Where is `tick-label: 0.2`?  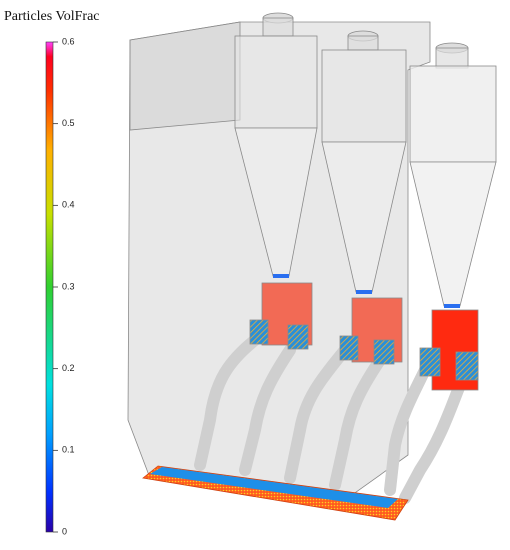 tick-label: 0.2 is located at coordinates (68, 368).